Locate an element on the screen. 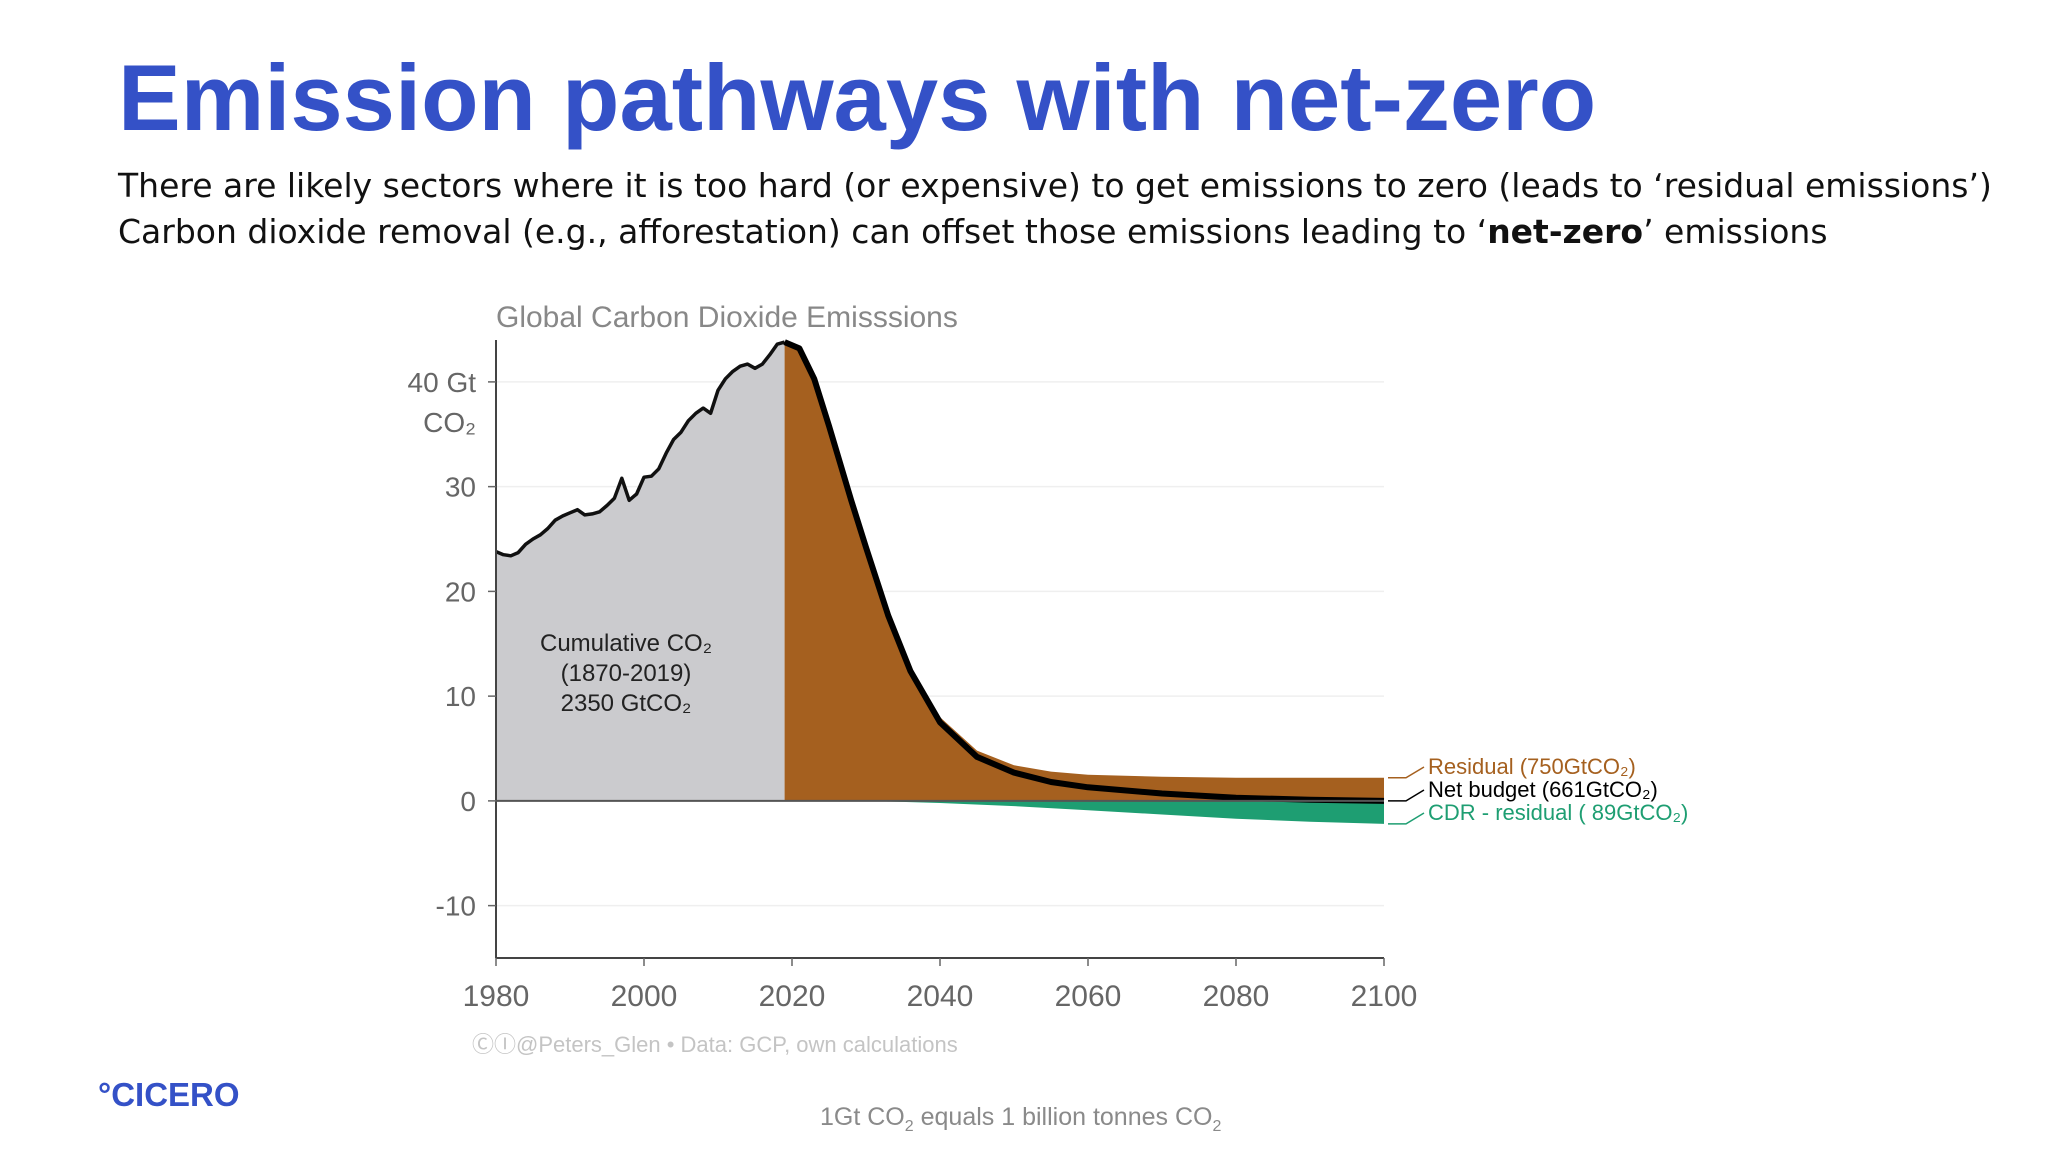 The image size is (2048, 1152). x-tick-label-1980: 1980 is located at coordinates (496, 996).